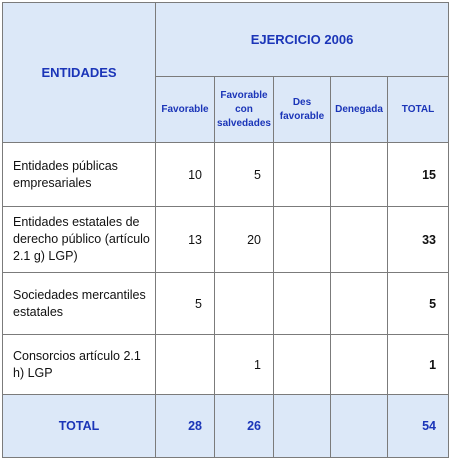 This screenshot has height=463, width=450. Describe the element at coordinates (244, 239) in the screenshot. I see `cell-favorable-salvedades: 20` at that location.